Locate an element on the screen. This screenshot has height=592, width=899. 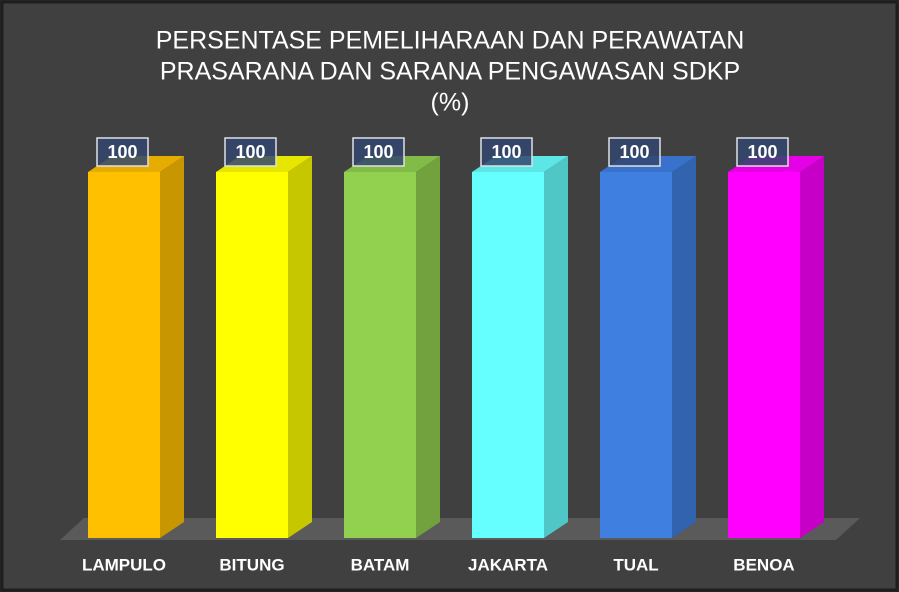
x-tick-label: TUAL is located at coordinates (635, 564).